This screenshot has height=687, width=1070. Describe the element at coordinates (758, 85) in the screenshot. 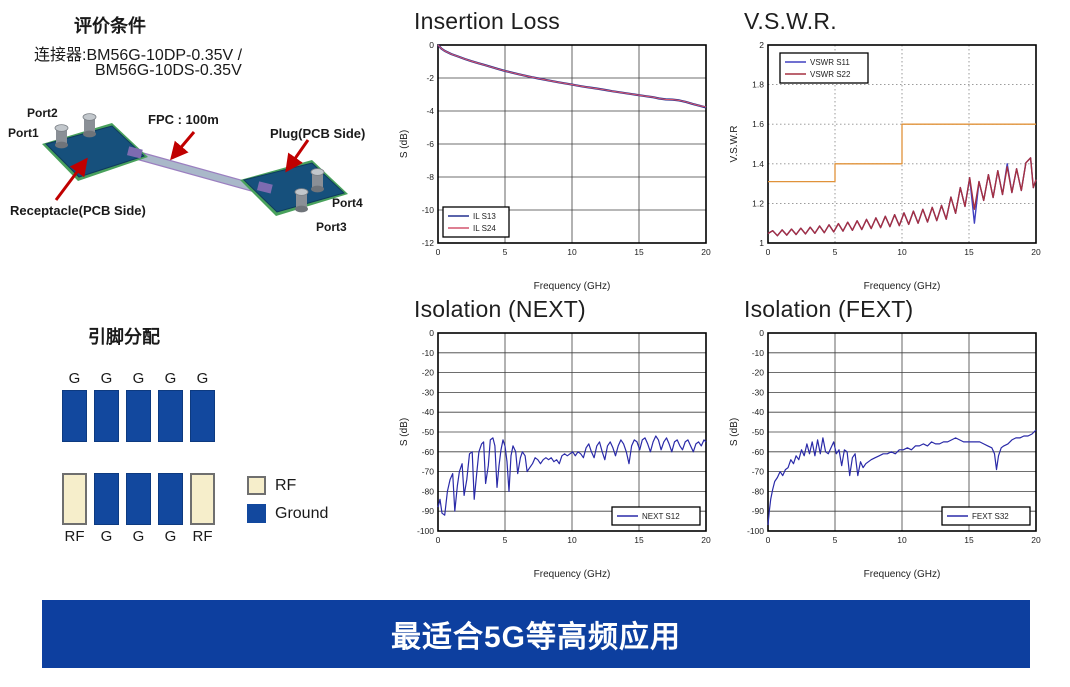

I see `svg-text: 1.8` at that location.